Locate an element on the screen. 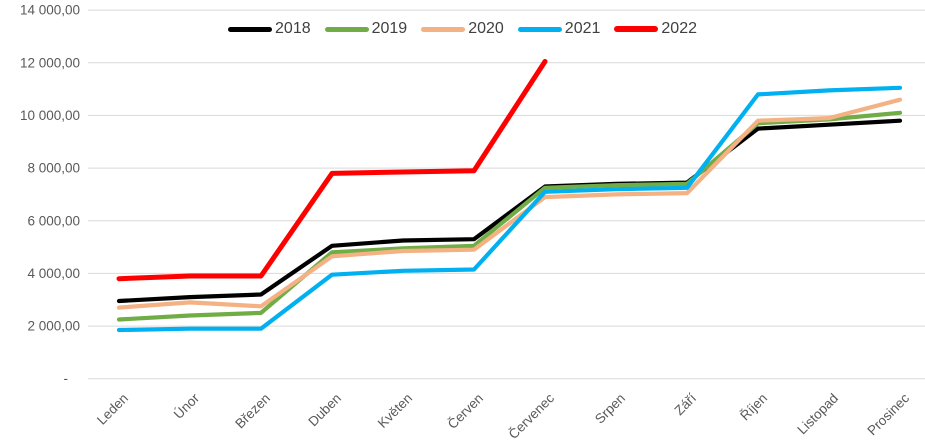 The height and width of the screenshot is (448, 925). legend-item-2019: 2019 is located at coordinates (366, 28).